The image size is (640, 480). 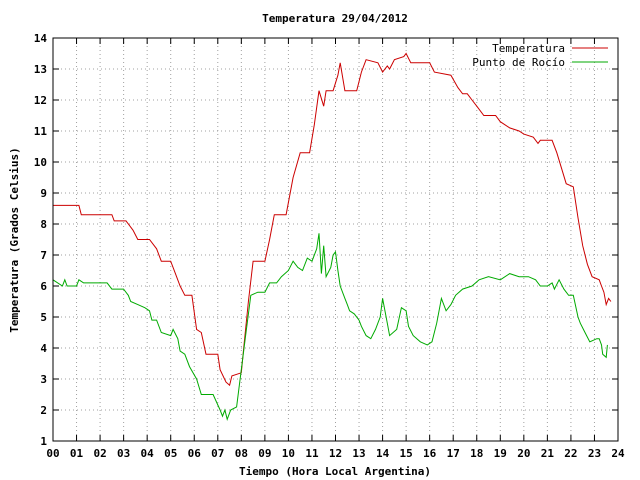 I want to click on x-tick-label: 17, so click(x=453, y=453).